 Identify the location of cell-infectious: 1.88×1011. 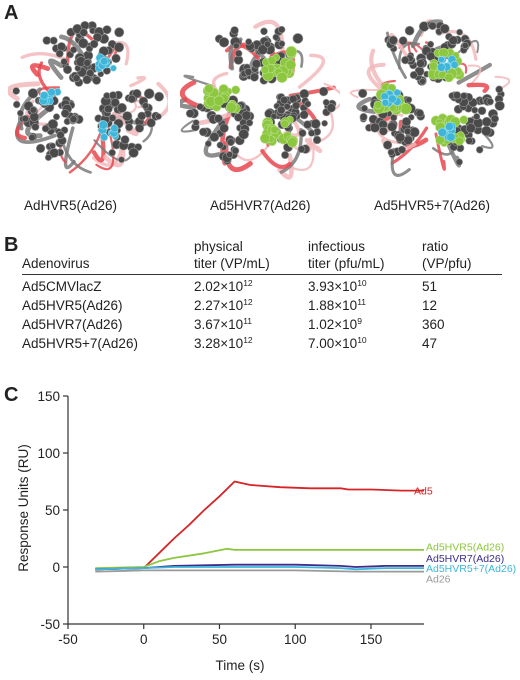
(365, 305).